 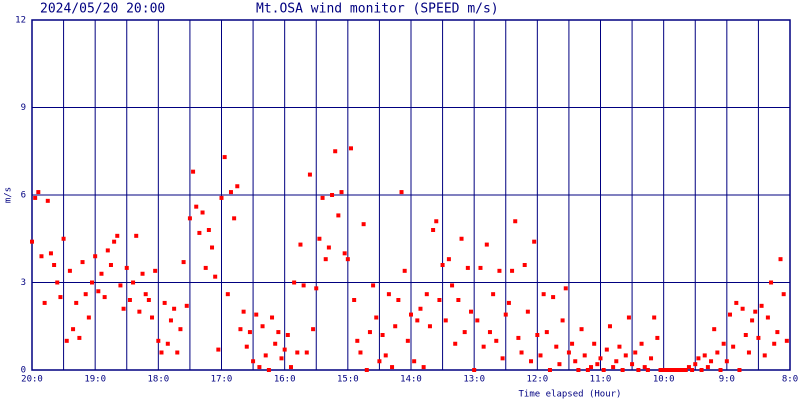 I want to click on x-tick-label: 16:0, so click(x=285, y=380).